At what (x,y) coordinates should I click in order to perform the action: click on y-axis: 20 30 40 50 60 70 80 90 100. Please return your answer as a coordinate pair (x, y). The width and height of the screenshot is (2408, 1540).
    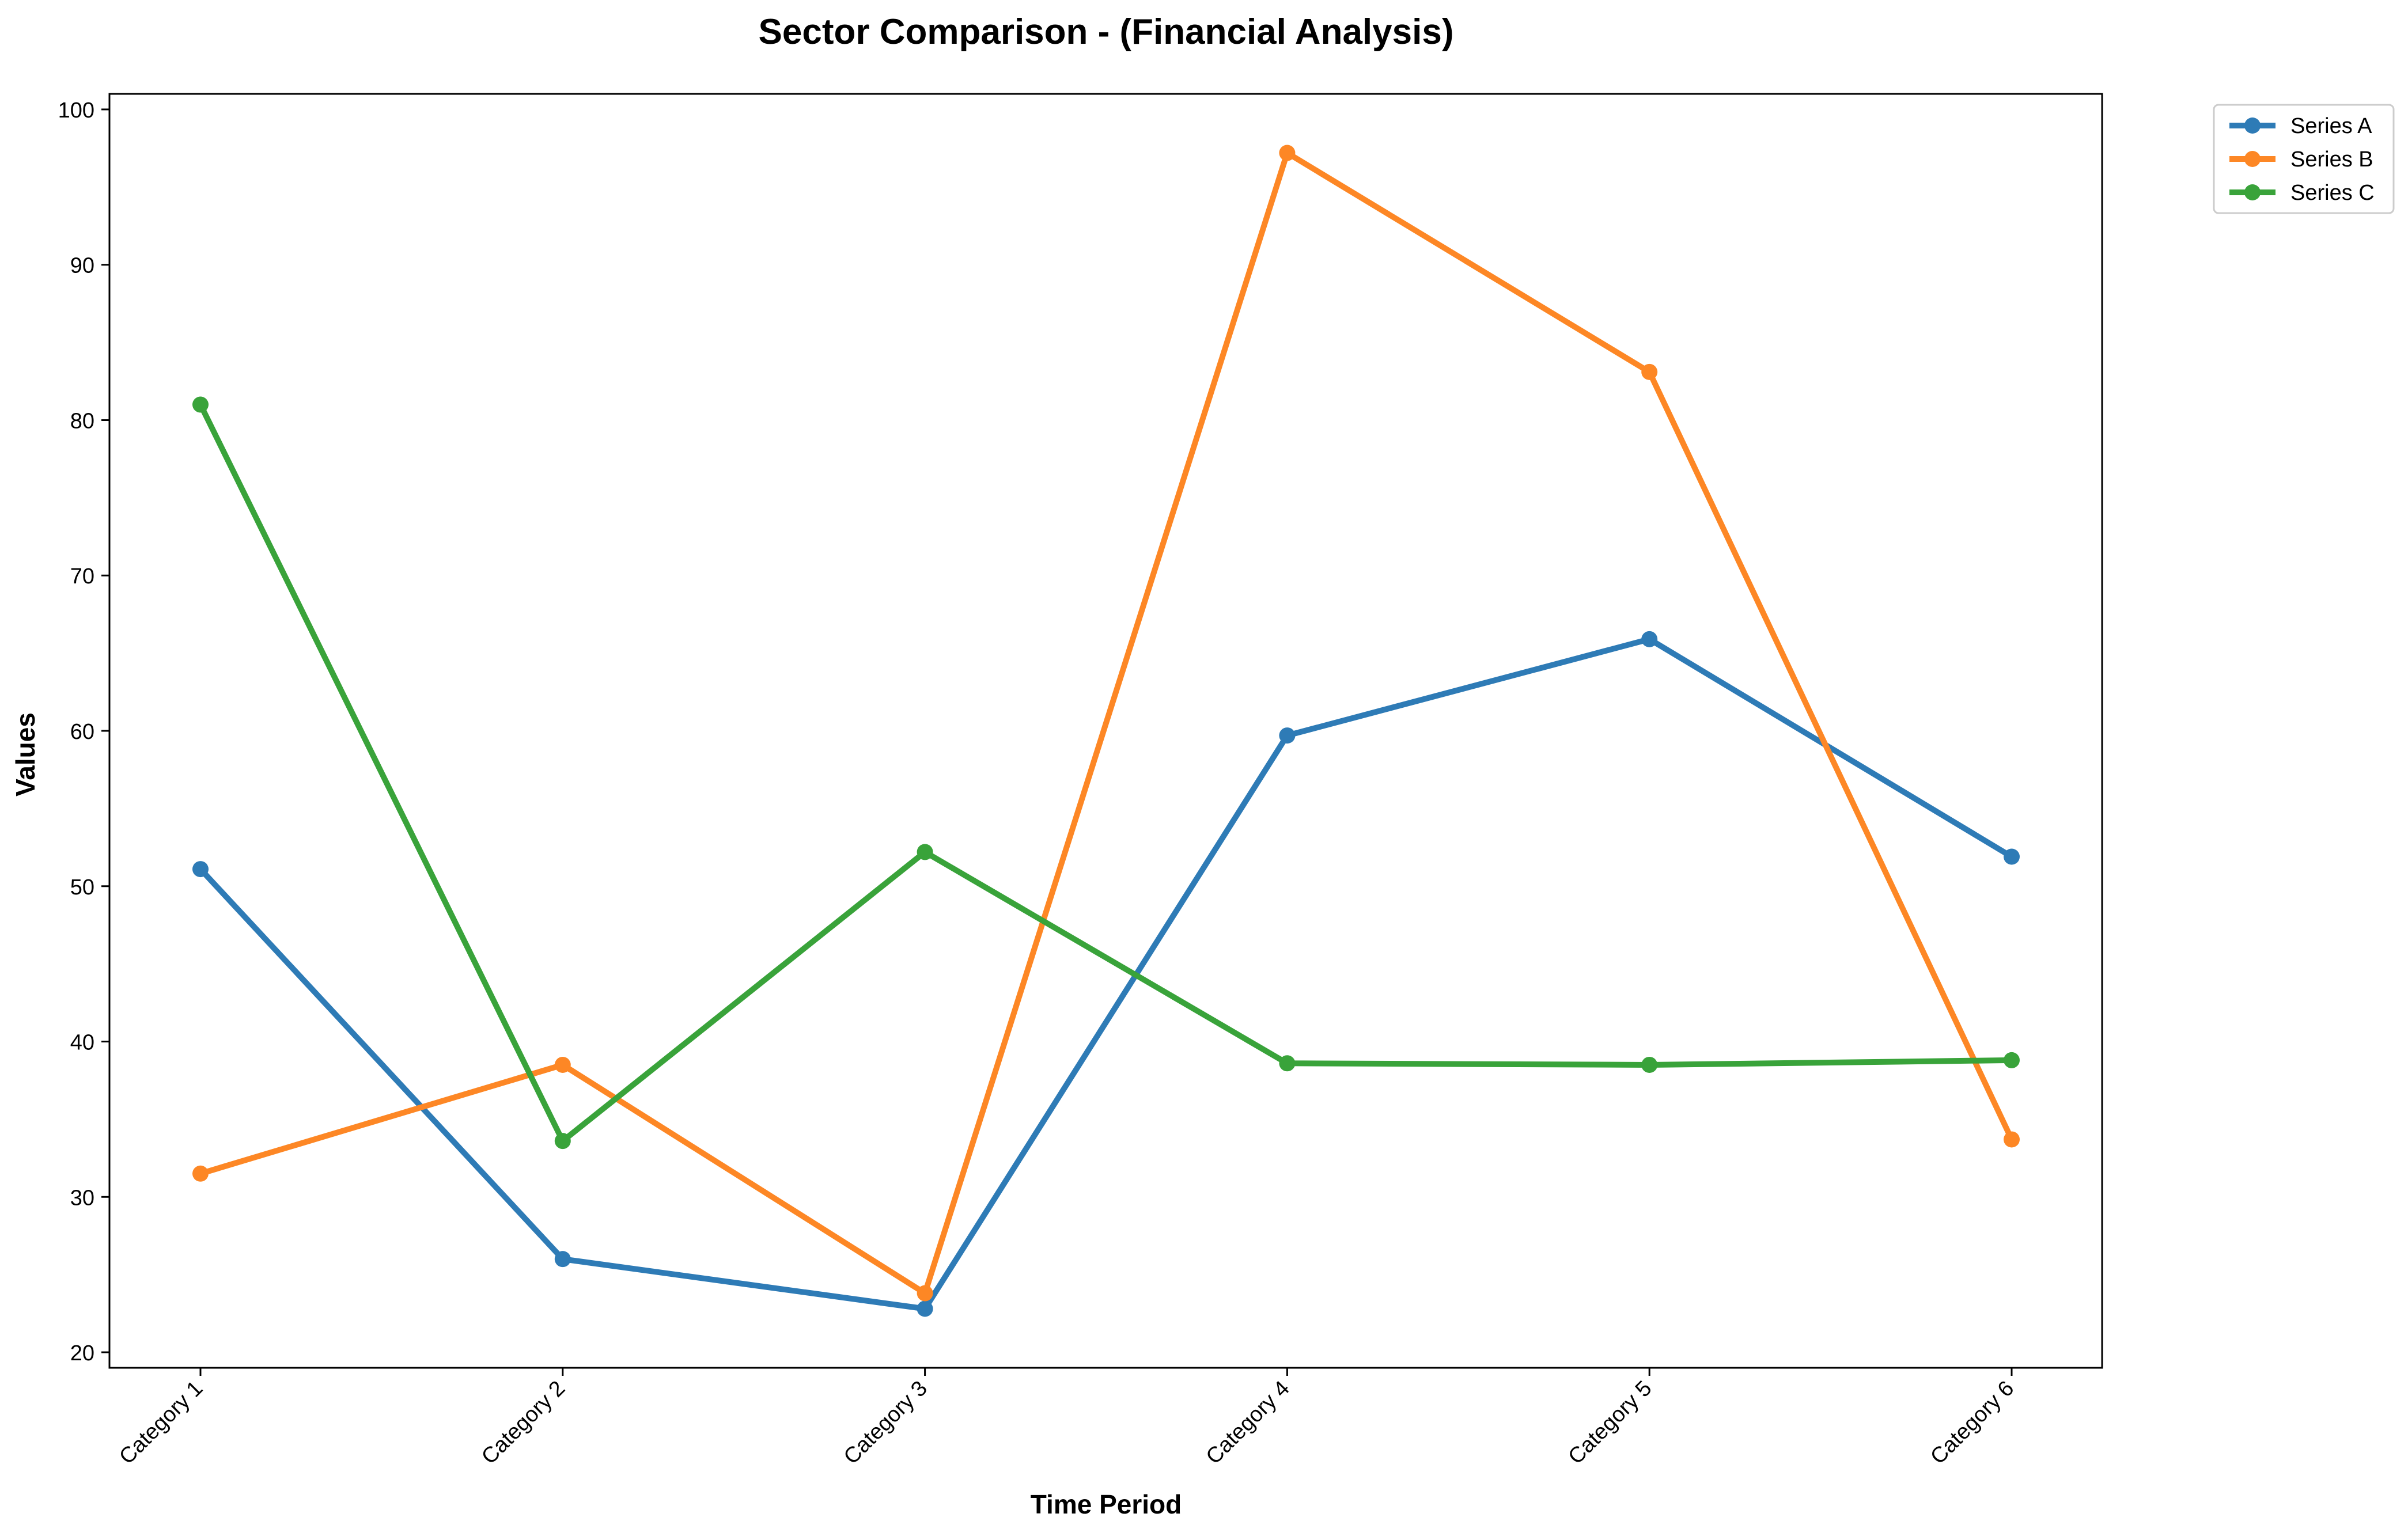
    Looking at the image, I should click on (83, 731).